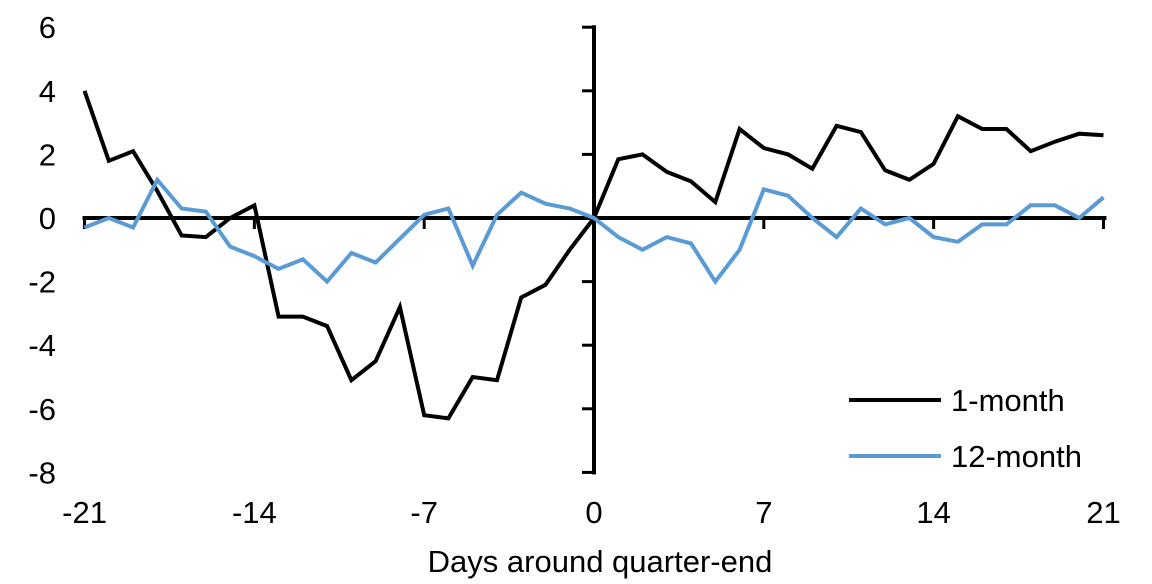  What do you see at coordinates (965, 428) in the screenshot?
I see `legend: 1-month 12-month` at bounding box center [965, 428].